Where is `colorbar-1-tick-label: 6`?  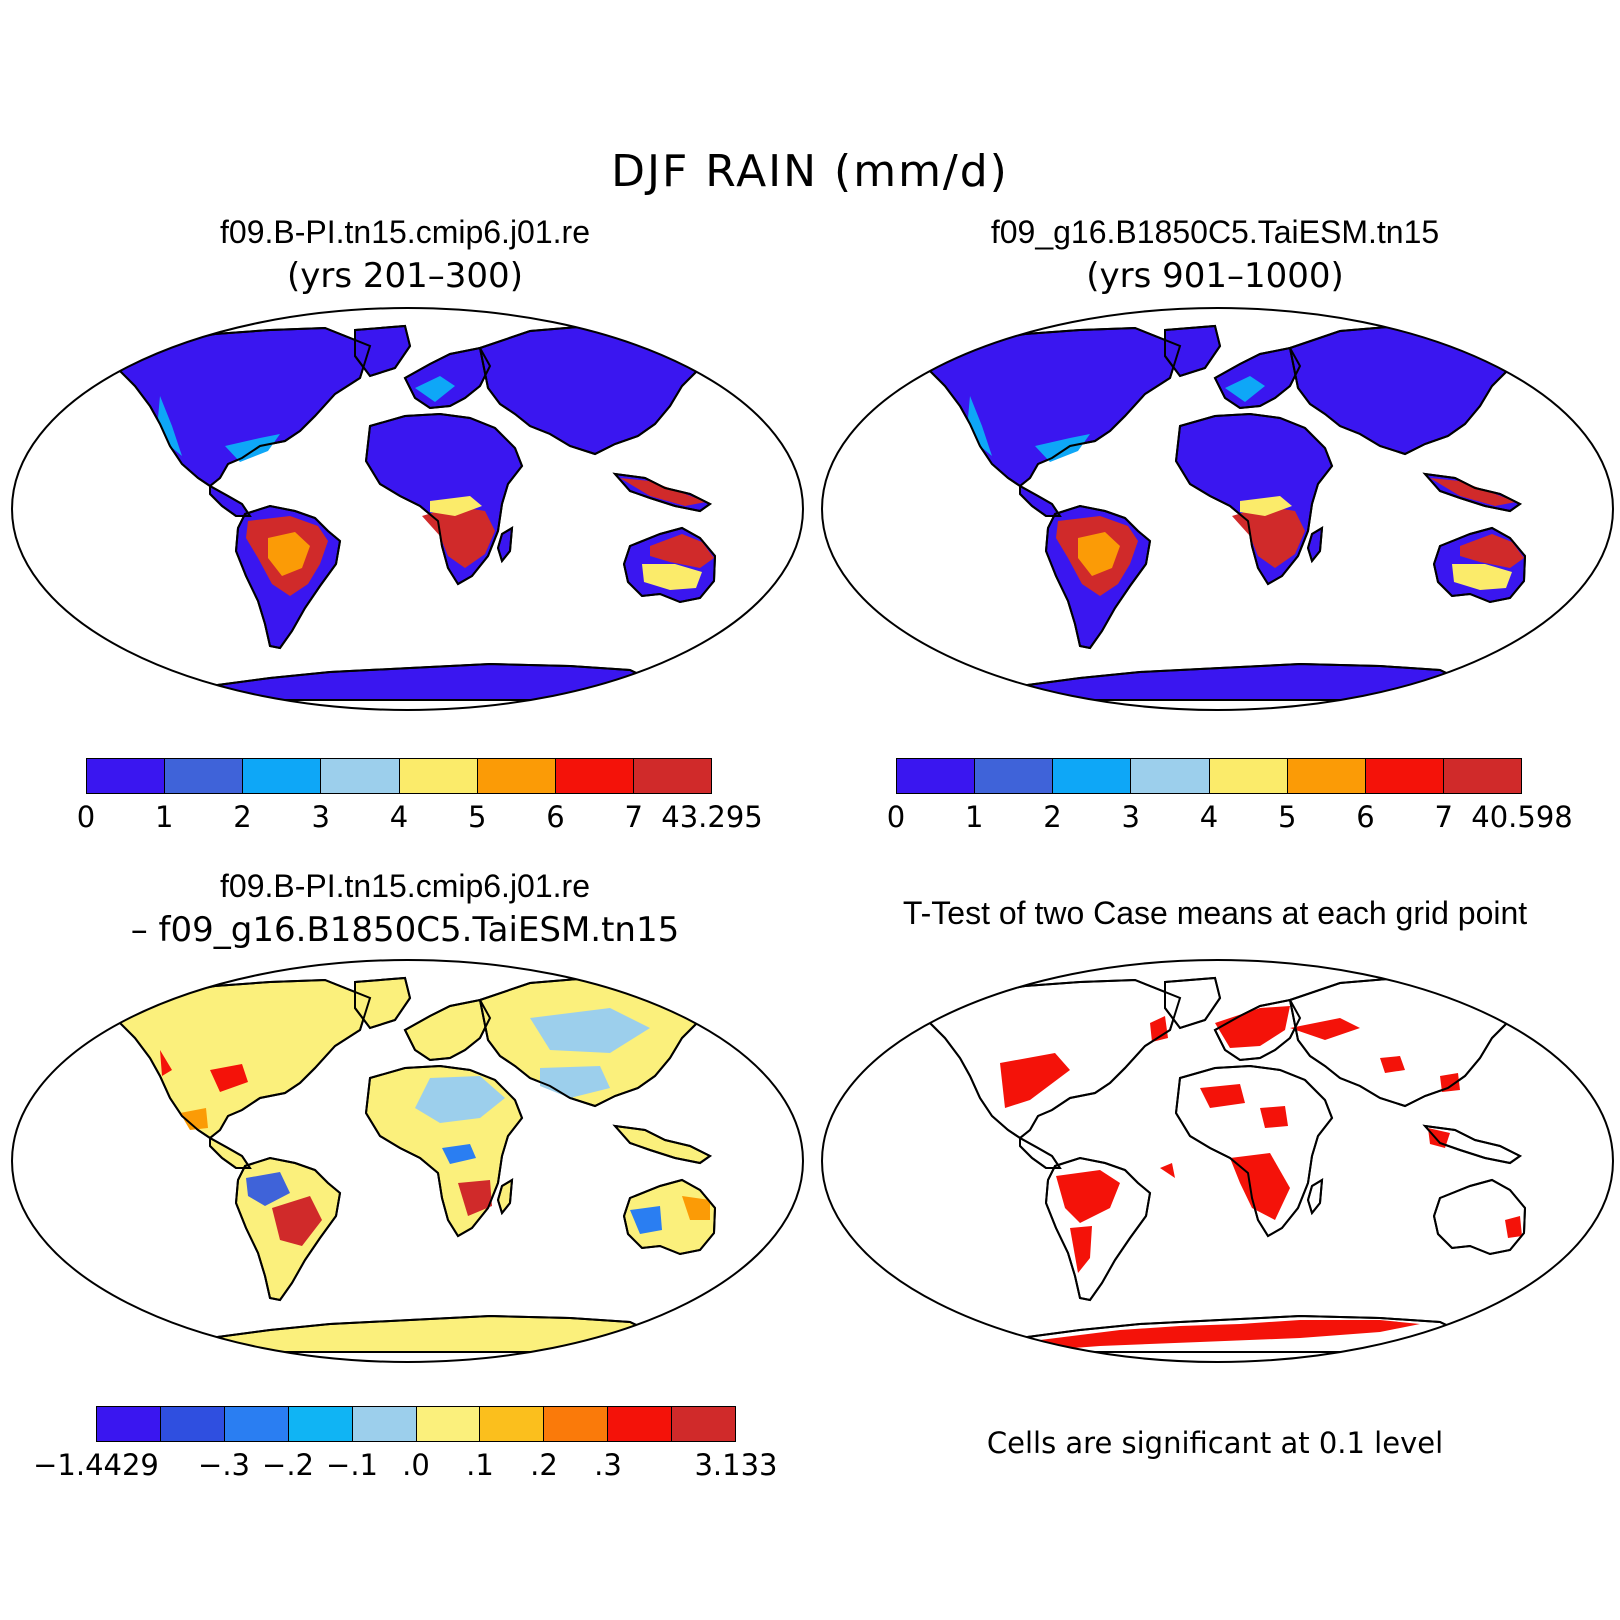
colorbar-1-tick-label: 6 is located at coordinates (555, 817).